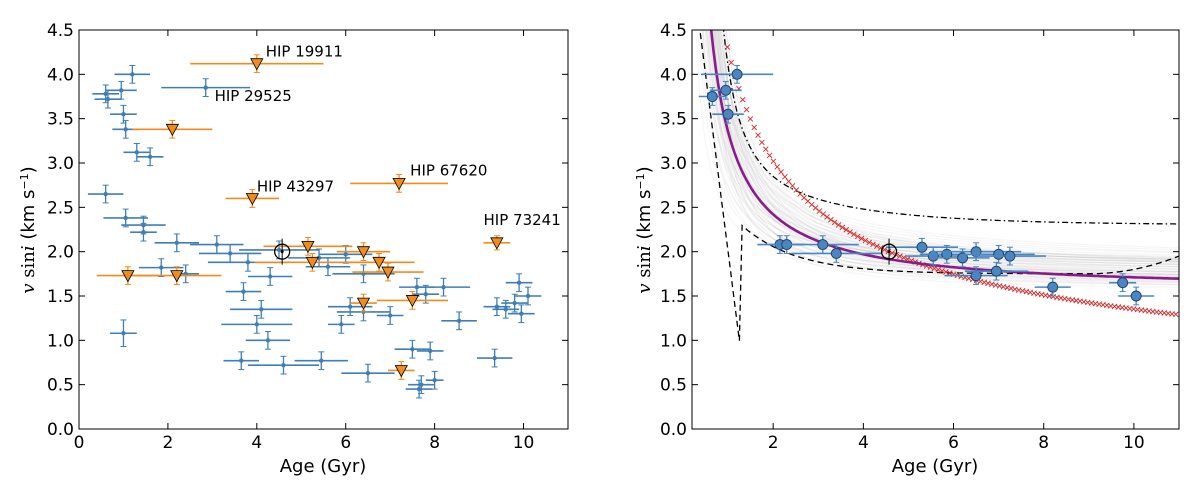 Image resolution: width=1200 pixels, height=491 pixels. What do you see at coordinates (522, 220) in the screenshot?
I see `annotation-hip-73241: HIP 73241` at bounding box center [522, 220].